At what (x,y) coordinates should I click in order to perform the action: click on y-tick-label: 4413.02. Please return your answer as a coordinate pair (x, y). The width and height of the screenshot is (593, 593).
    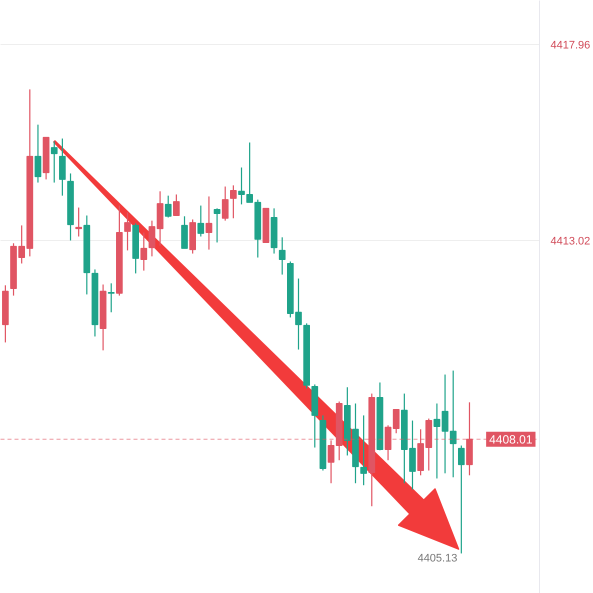
    Looking at the image, I should click on (570, 241).